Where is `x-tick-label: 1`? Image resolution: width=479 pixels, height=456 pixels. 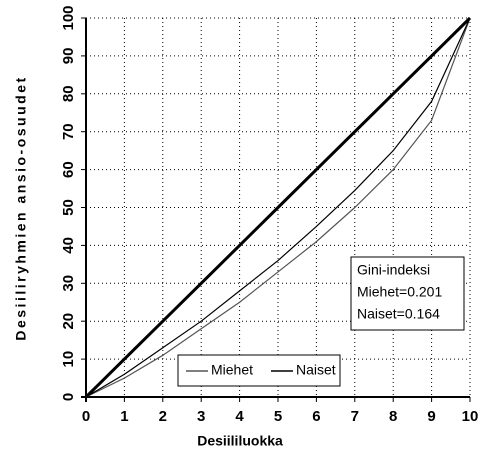 x-tick-label: 1 is located at coordinates (124, 416).